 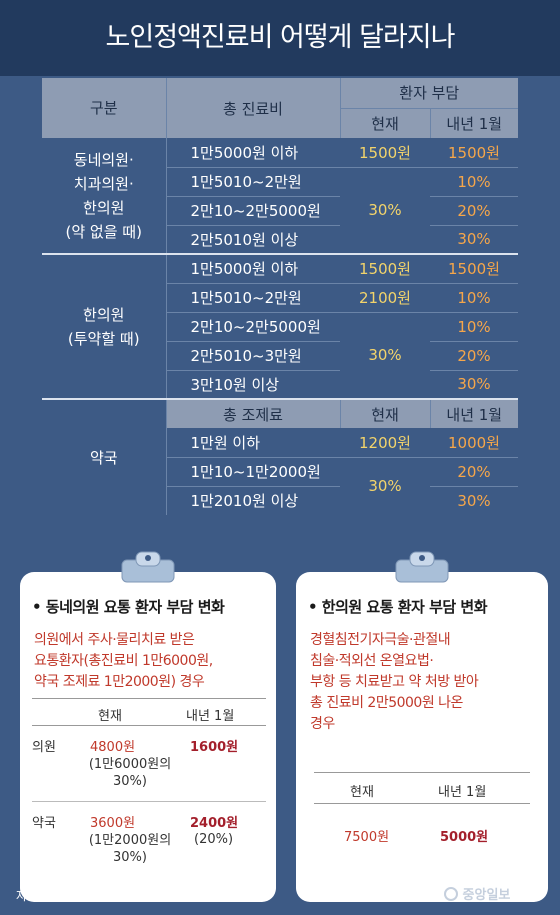 What do you see at coordinates (386, 703) in the screenshot?
I see `desc-line: 총 진료비 2만5000원 나온` at bounding box center [386, 703].